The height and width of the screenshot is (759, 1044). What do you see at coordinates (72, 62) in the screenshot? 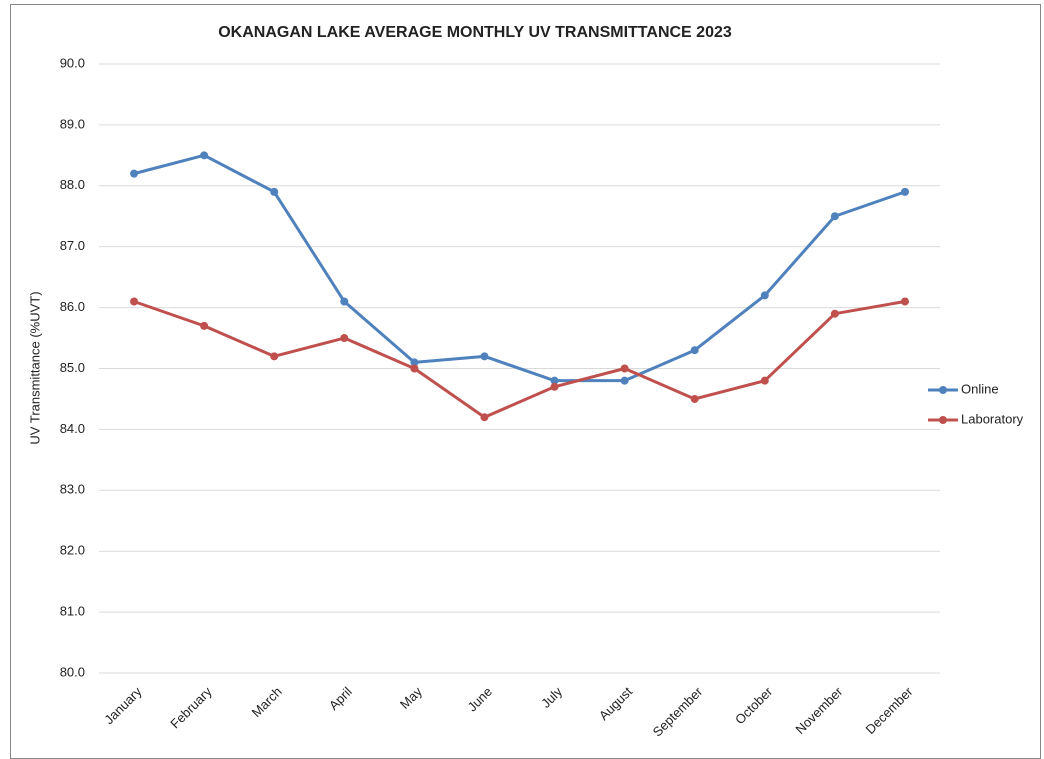
I see `y-tick-label: 90.0` at bounding box center [72, 62].